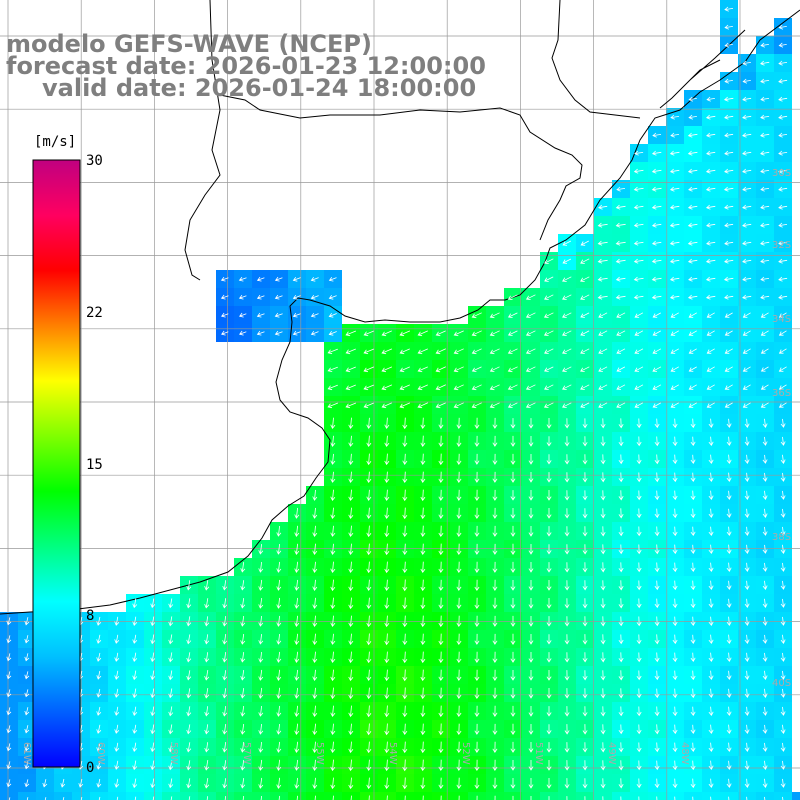 The width and height of the screenshot is (800, 800). Describe the element at coordinates (173, 753) in the screenshot. I see `longitude-label: 58W` at that location.